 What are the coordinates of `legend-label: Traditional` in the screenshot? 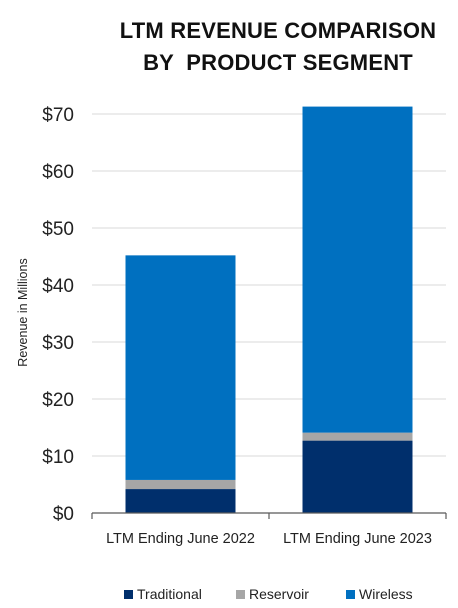 It's located at (169, 594).